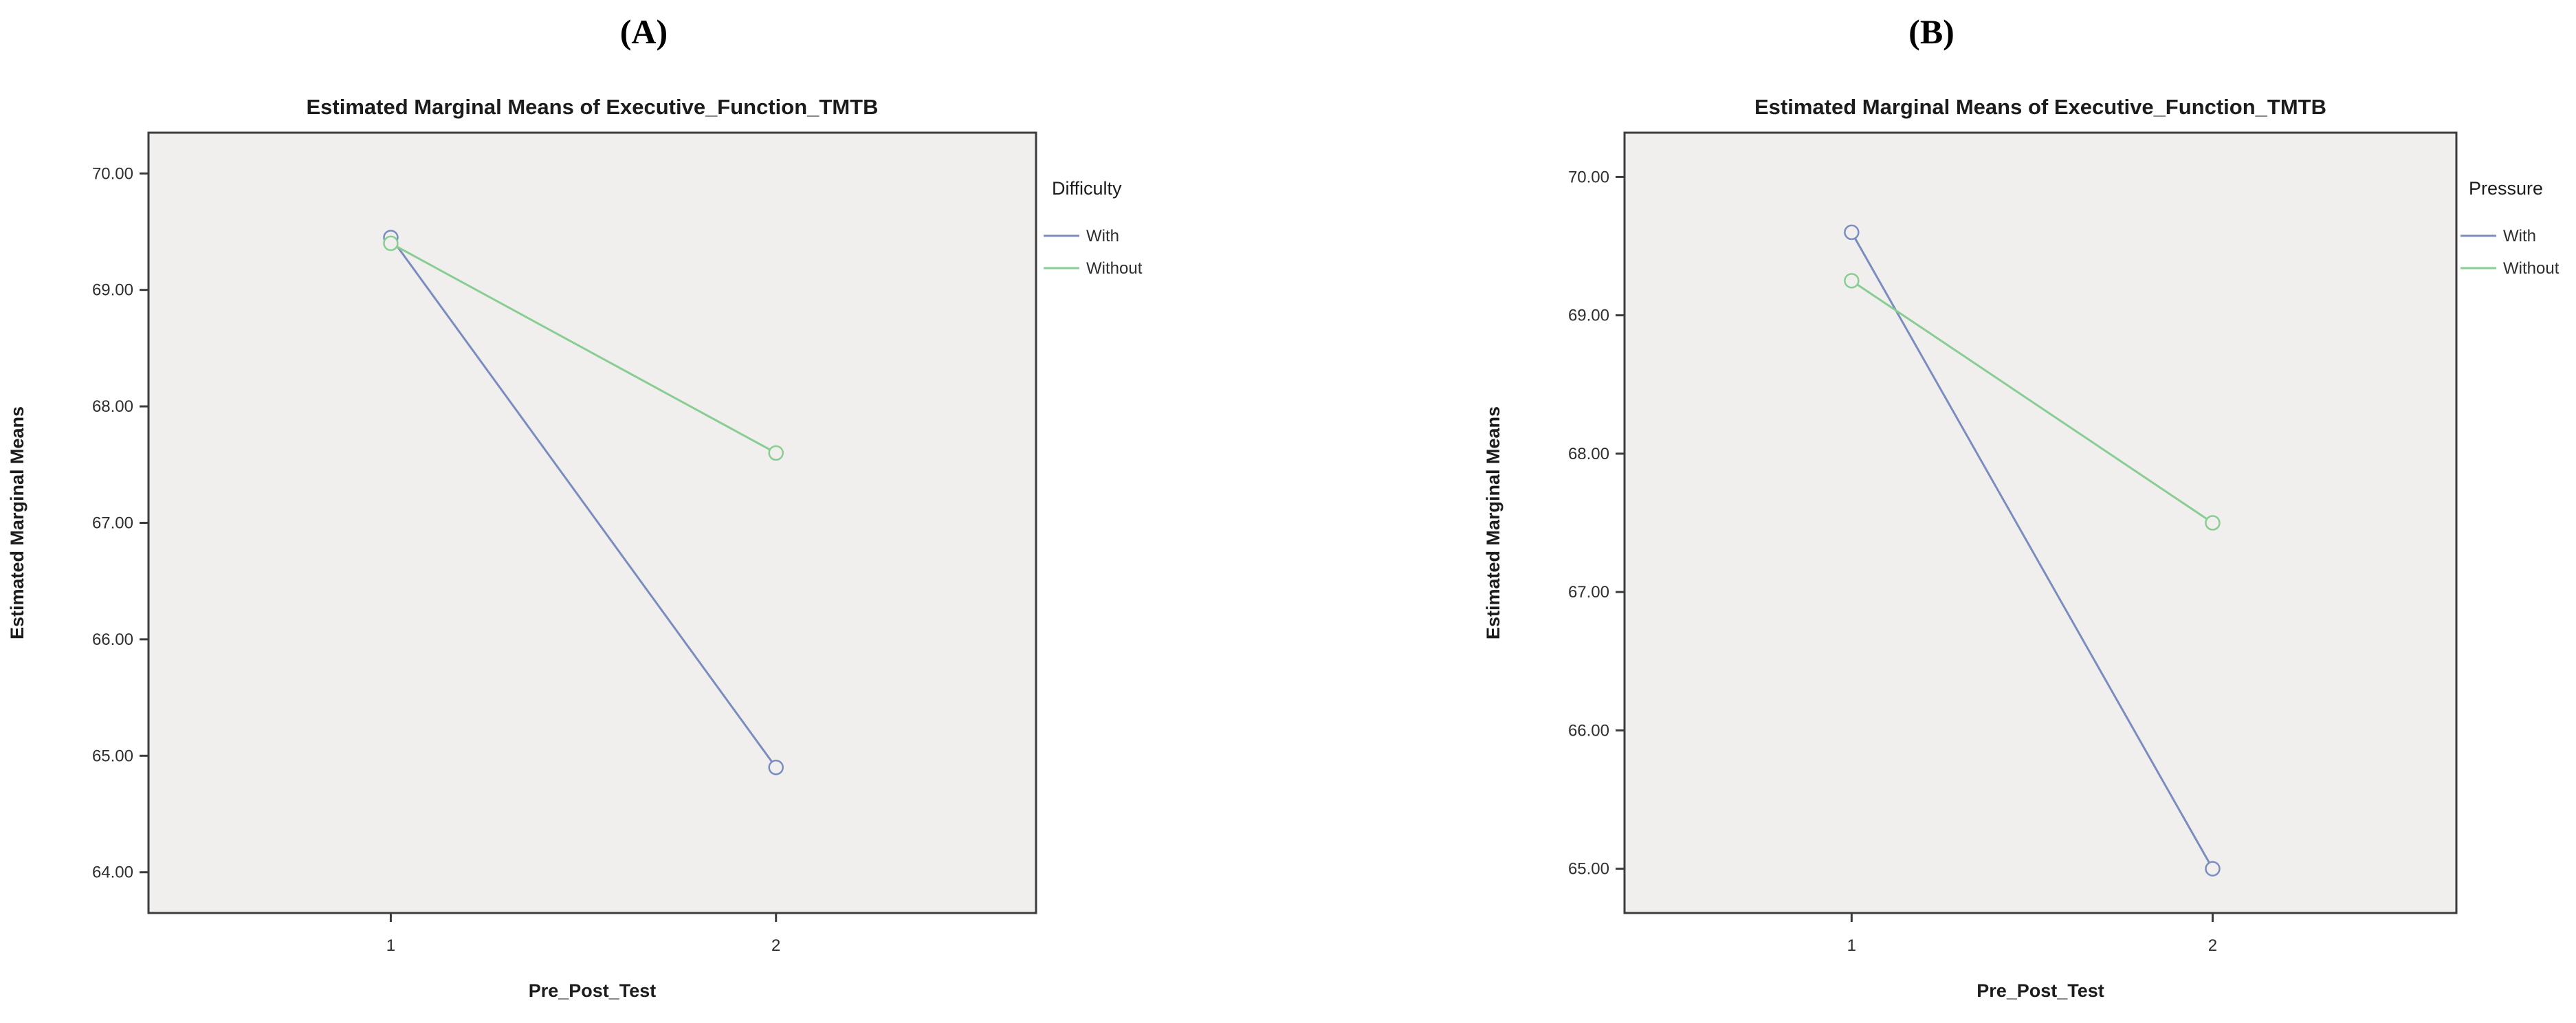 This screenshot has height=1023, width=2576. Describe the element at coordinates (1087, 188) in the screenshot. I see `legend-title: Difficulty` at that location.